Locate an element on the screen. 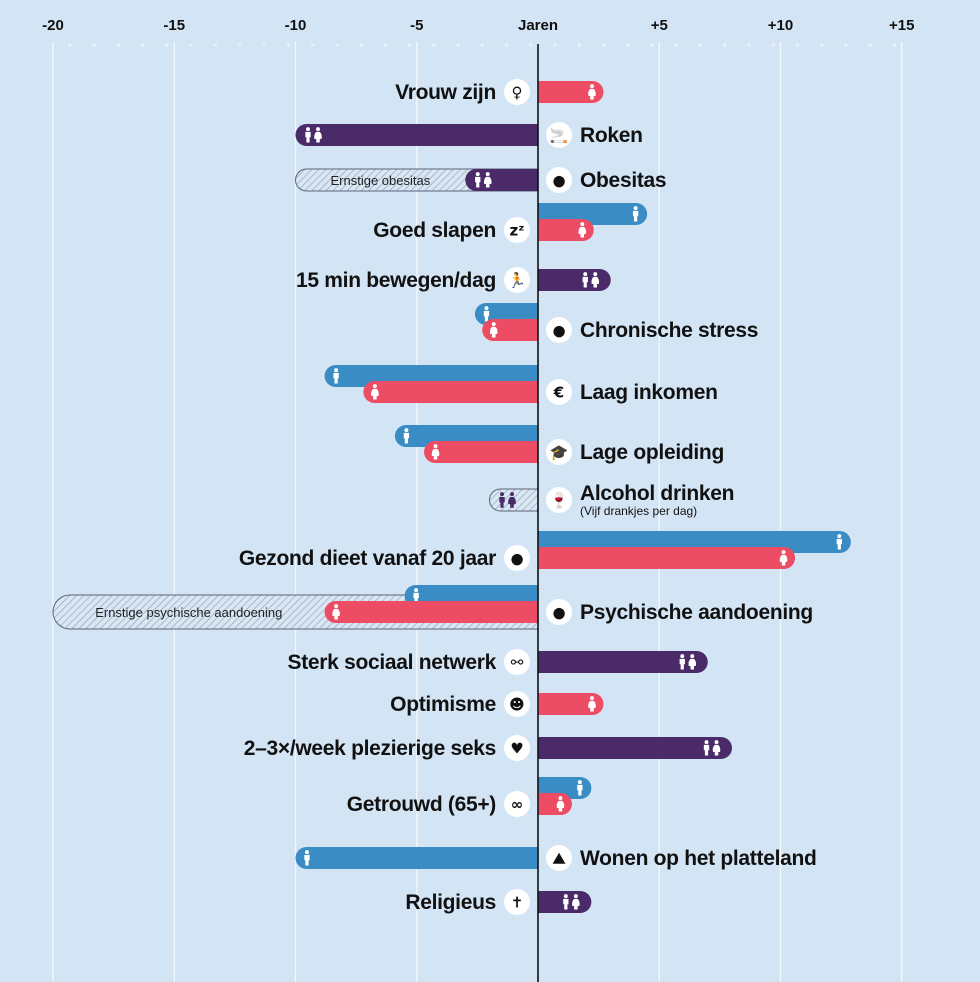 The height and width of the screenshot is (982, 980). category-label: Obesitas is located at coordinates (623, 180).